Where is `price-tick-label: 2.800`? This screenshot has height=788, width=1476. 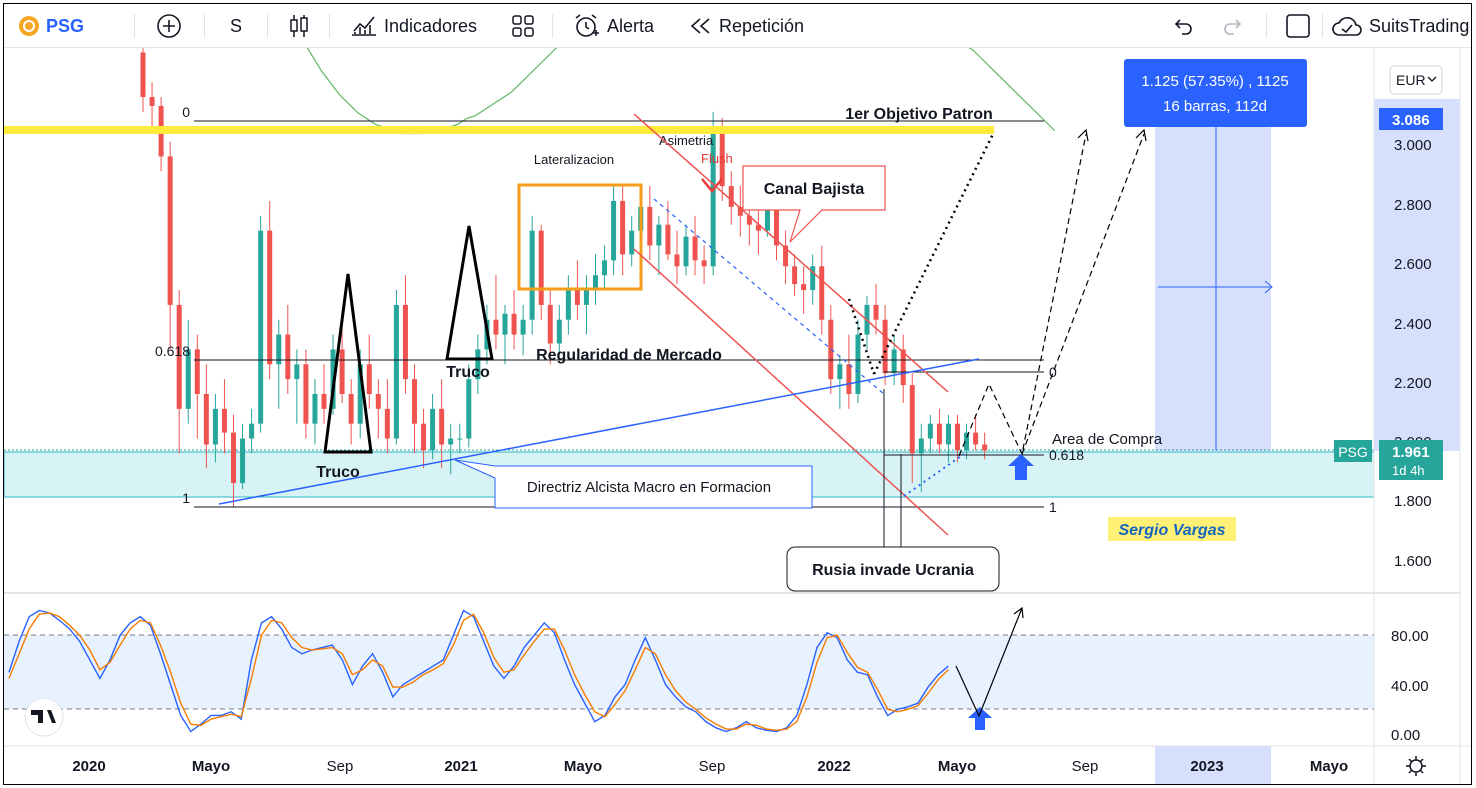 price-tick-label: 2.800 is located at coordinates (1413, 205).